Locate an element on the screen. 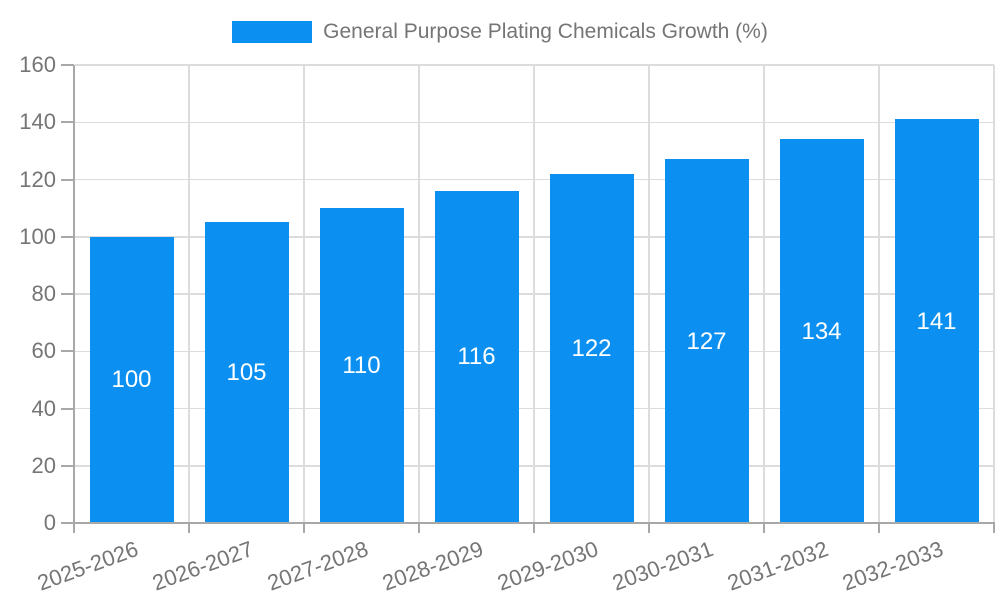 The height and width of the screenshot is (600, 1000). bar-value-label: 134 is located at coordinates (821, 331).